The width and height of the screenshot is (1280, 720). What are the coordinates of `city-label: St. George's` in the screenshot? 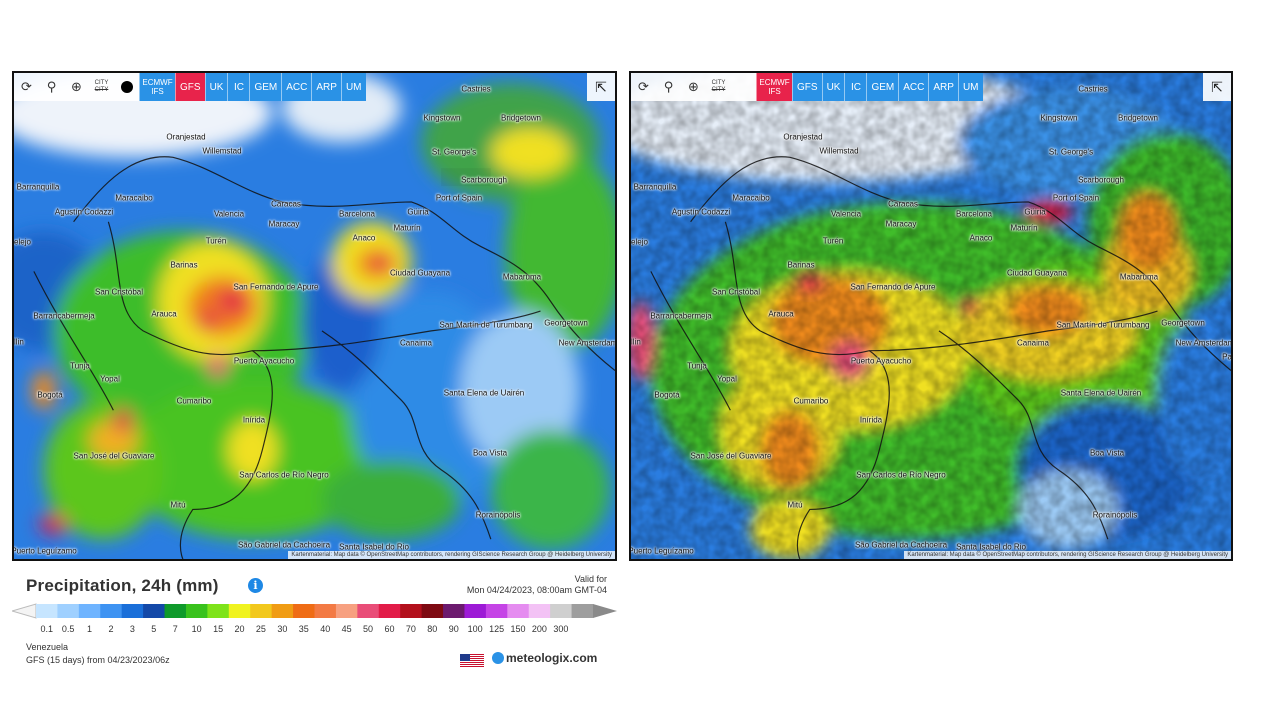 It's located at (1071, 152).